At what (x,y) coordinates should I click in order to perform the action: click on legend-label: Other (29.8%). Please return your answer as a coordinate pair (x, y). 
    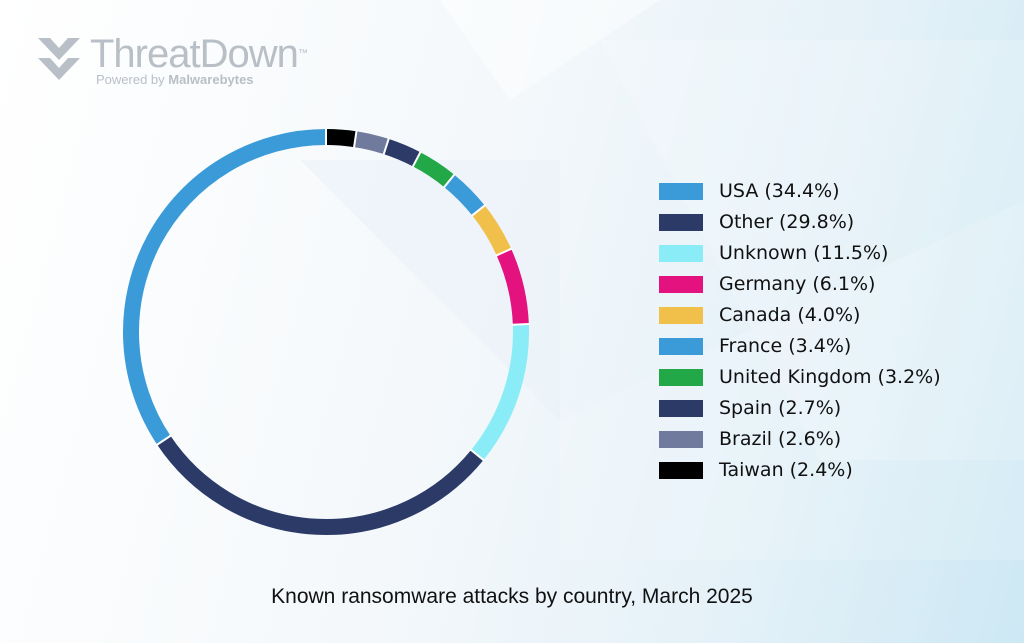
    Looking at the image, I should click on (787, 222).